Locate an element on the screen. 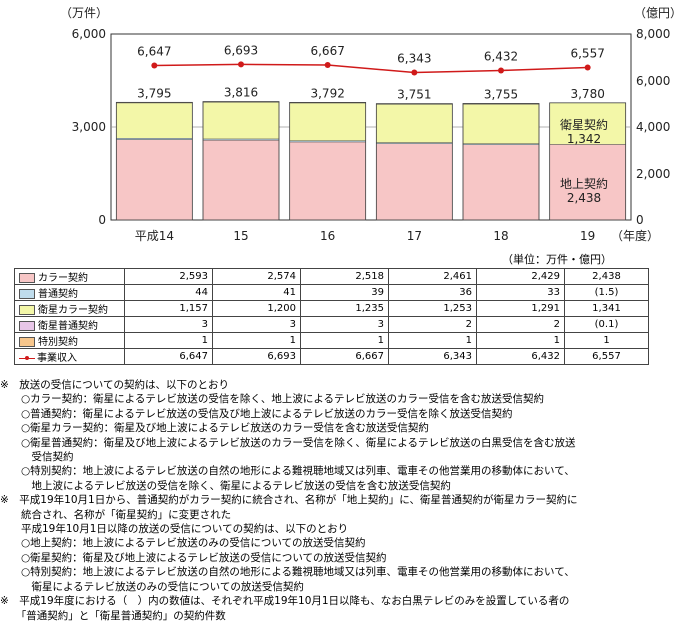 This screenshot has width=679, height=623. table-cell: 36 is located at coordinates (432, 292).